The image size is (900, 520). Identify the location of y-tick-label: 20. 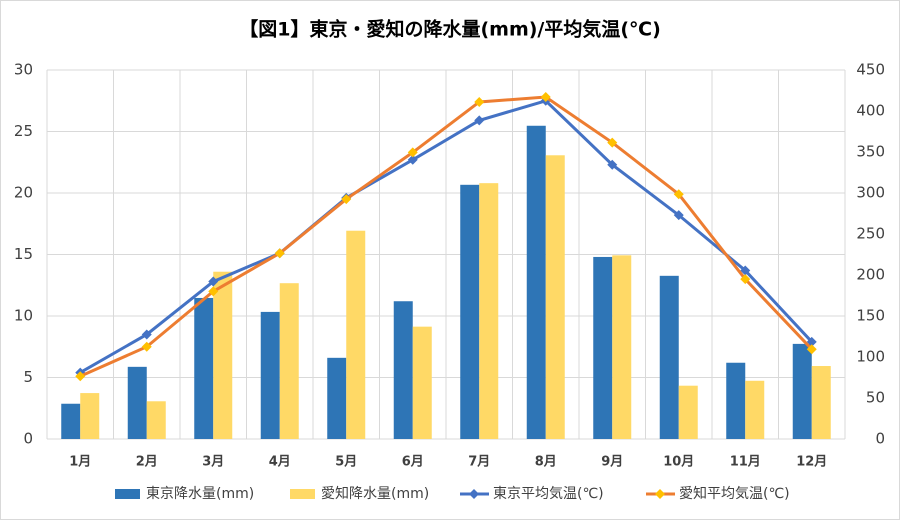
(23, 193).